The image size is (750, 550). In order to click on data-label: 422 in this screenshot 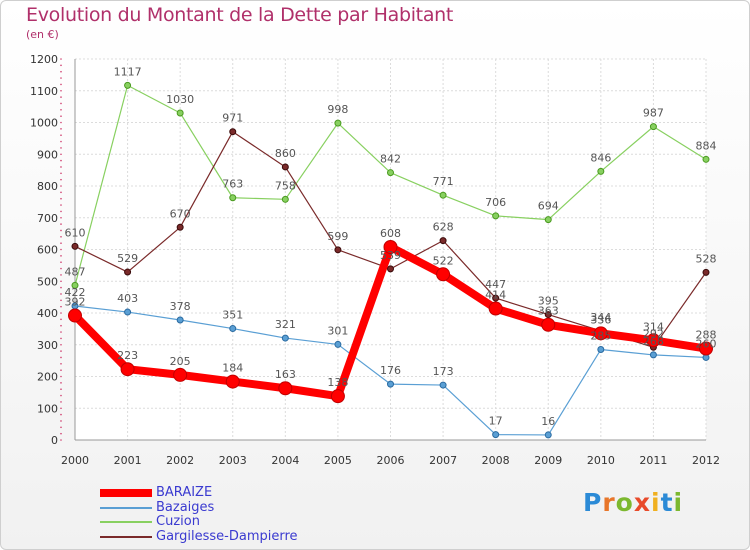, I will do `click(75, 292)`.